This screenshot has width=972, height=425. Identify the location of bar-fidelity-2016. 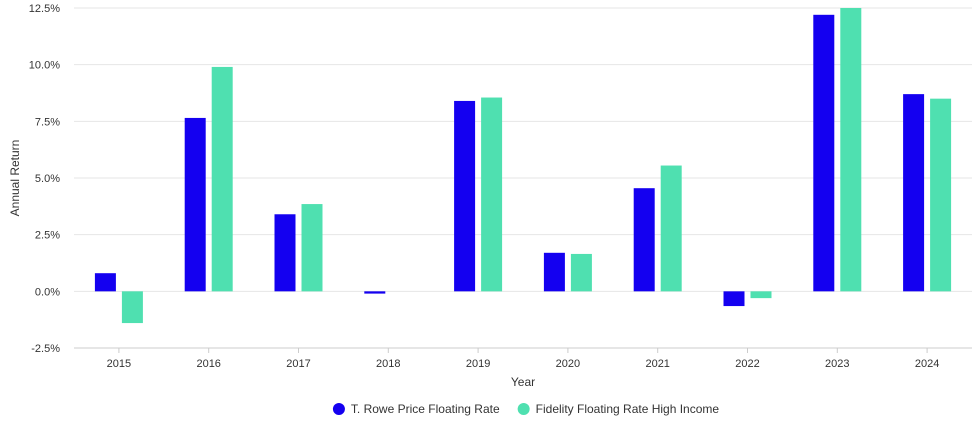
(222, 179).